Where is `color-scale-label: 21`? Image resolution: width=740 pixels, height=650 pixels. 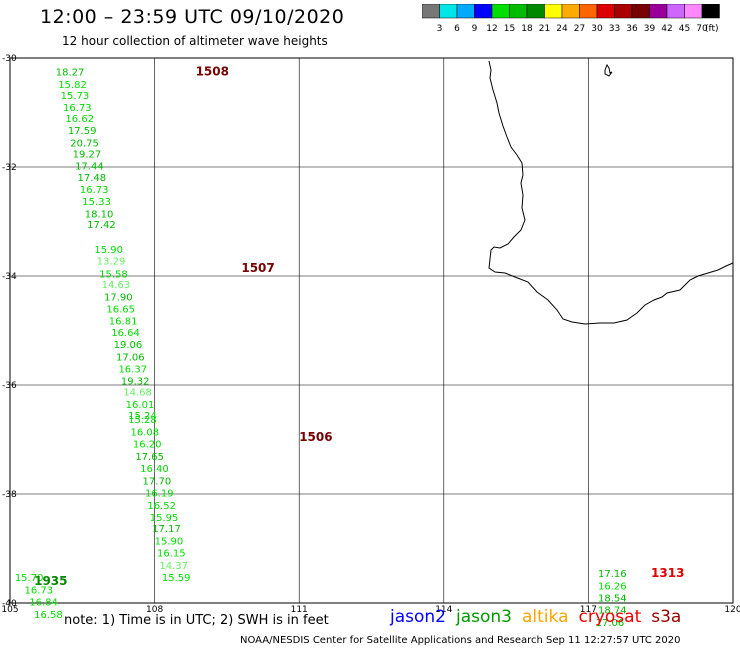
color-scale-label: 21 is located at coordinates (544, 29).